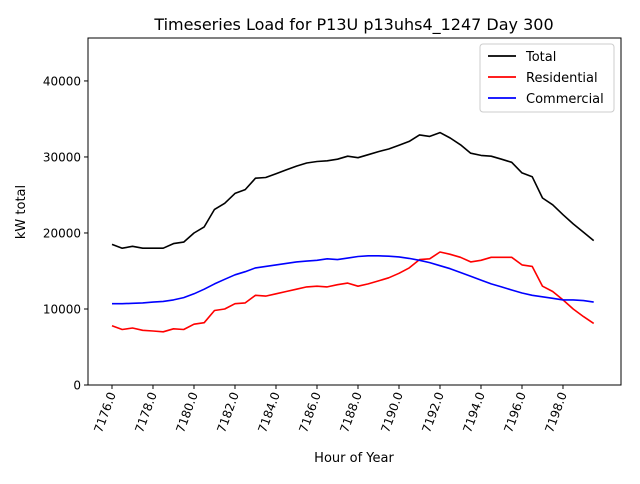 The width and height of the screenshot is (640, 484). I want to click on x-axis-label: Hour of Year, so click(354, 458).